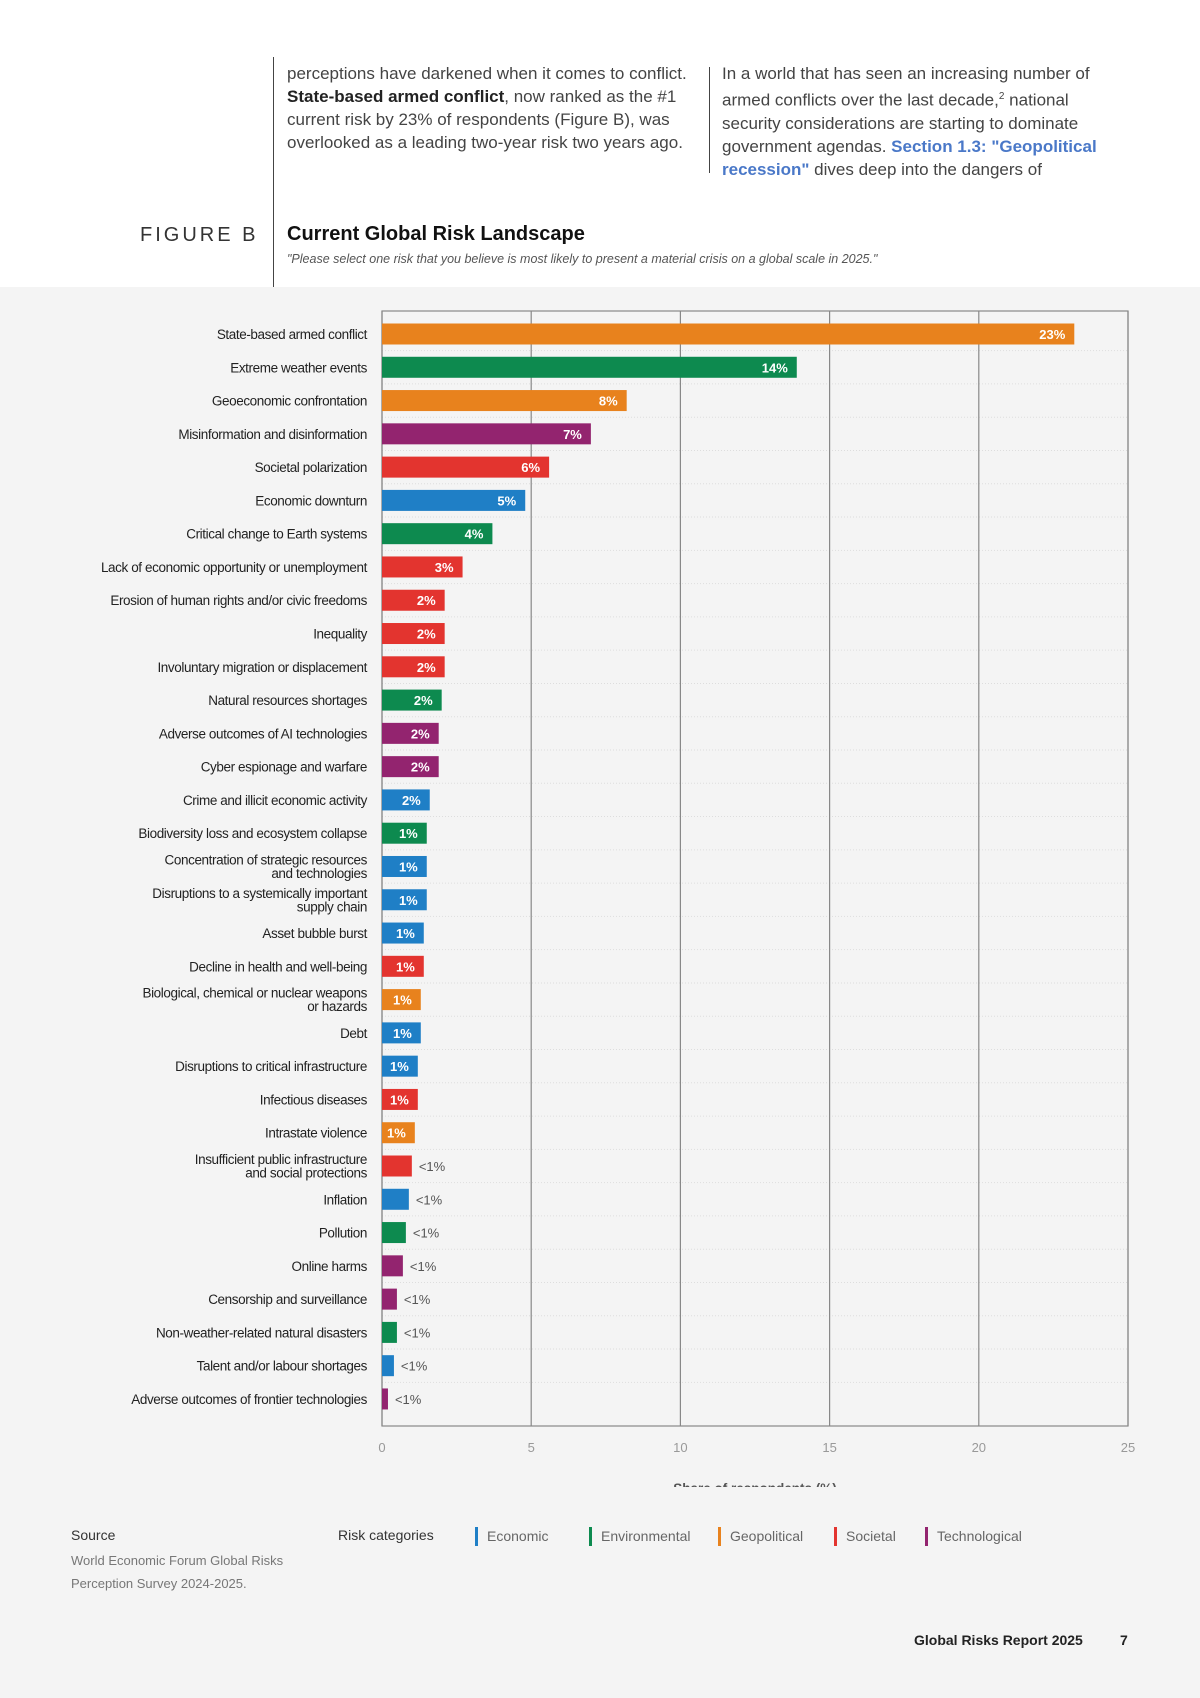  I want to click on intro-right-post: dives deep into the dangers of, so click(925, 169).